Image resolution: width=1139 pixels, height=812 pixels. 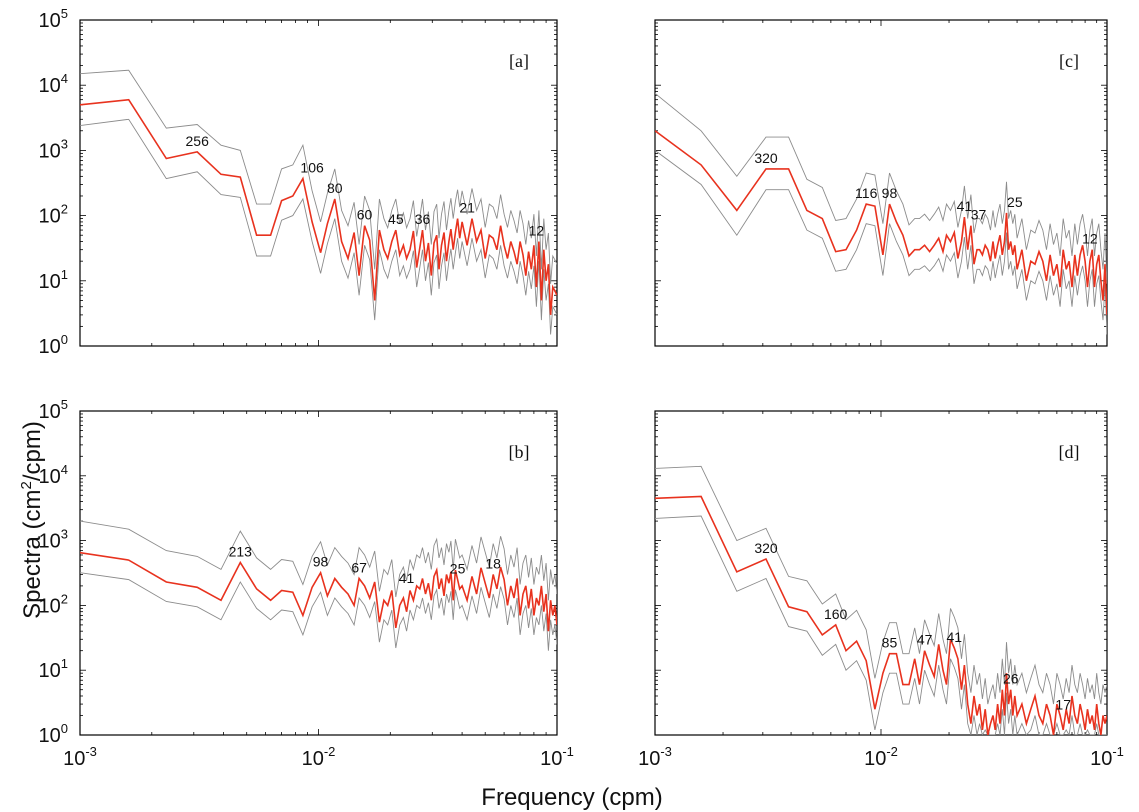 What do you see at coordinates (493, 563) in the screenshot?
I see `panel-b-peak-label: 18` at bounding box center [493, 563].